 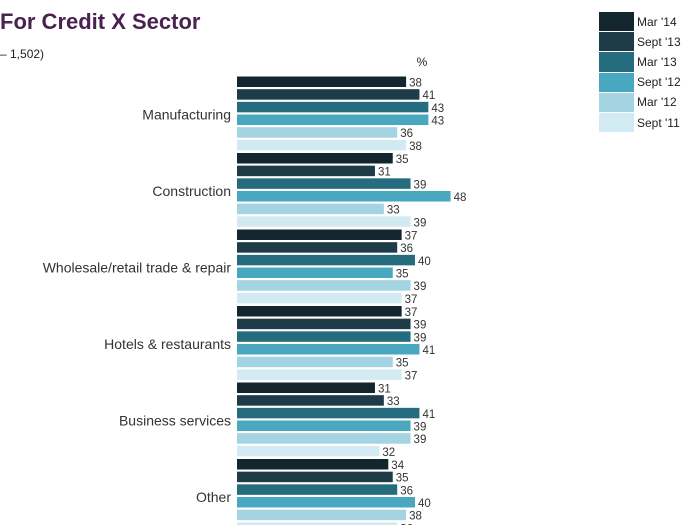 What do you see at coordinates (137, 268) in the screenshot?
I see `category-label: Wholesale/retail trade & repair` at bounding box center [137, 268].